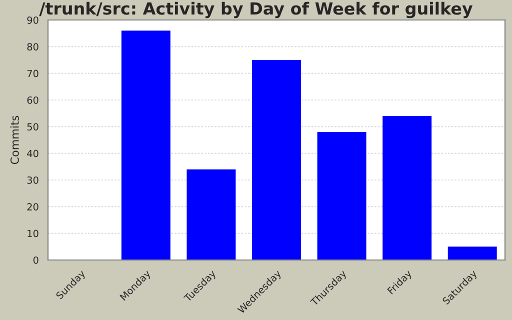 This screenshot has width=512, height=320. Describe the element at coordinates (32, 46) in the screenshot. I see `y-tick-label: 80` at that location.